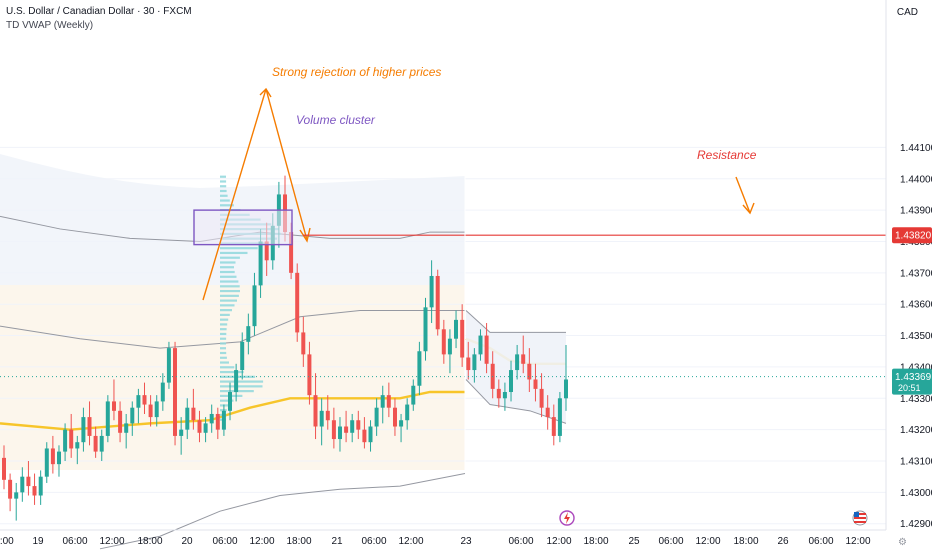 This screenshot has height=550, width=932. What do you see at coordinates (243, 227) in the screenshot?
I see `volume-cluster-box` at bounding box center [243, 227].